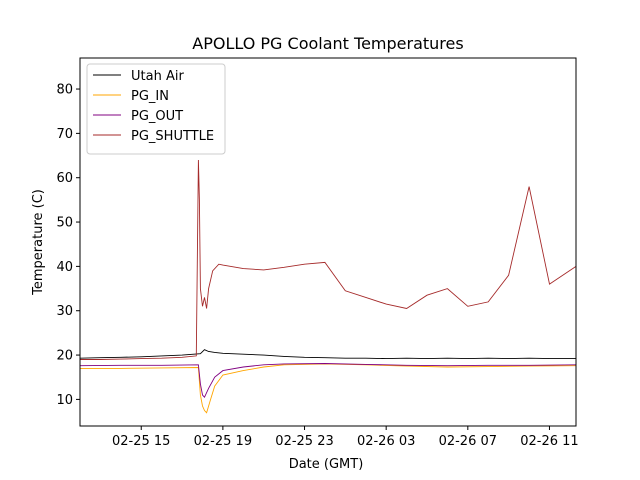 The image size is (640, 480). I want to click on series-line-utah-air, so click(327, 354).